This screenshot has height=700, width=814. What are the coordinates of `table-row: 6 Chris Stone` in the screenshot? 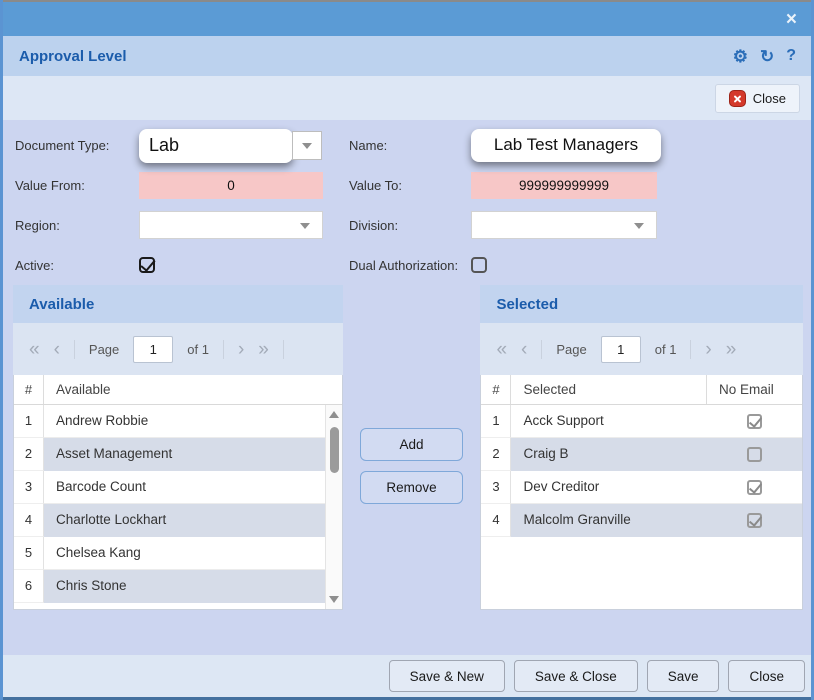 It's located at (178, 586).